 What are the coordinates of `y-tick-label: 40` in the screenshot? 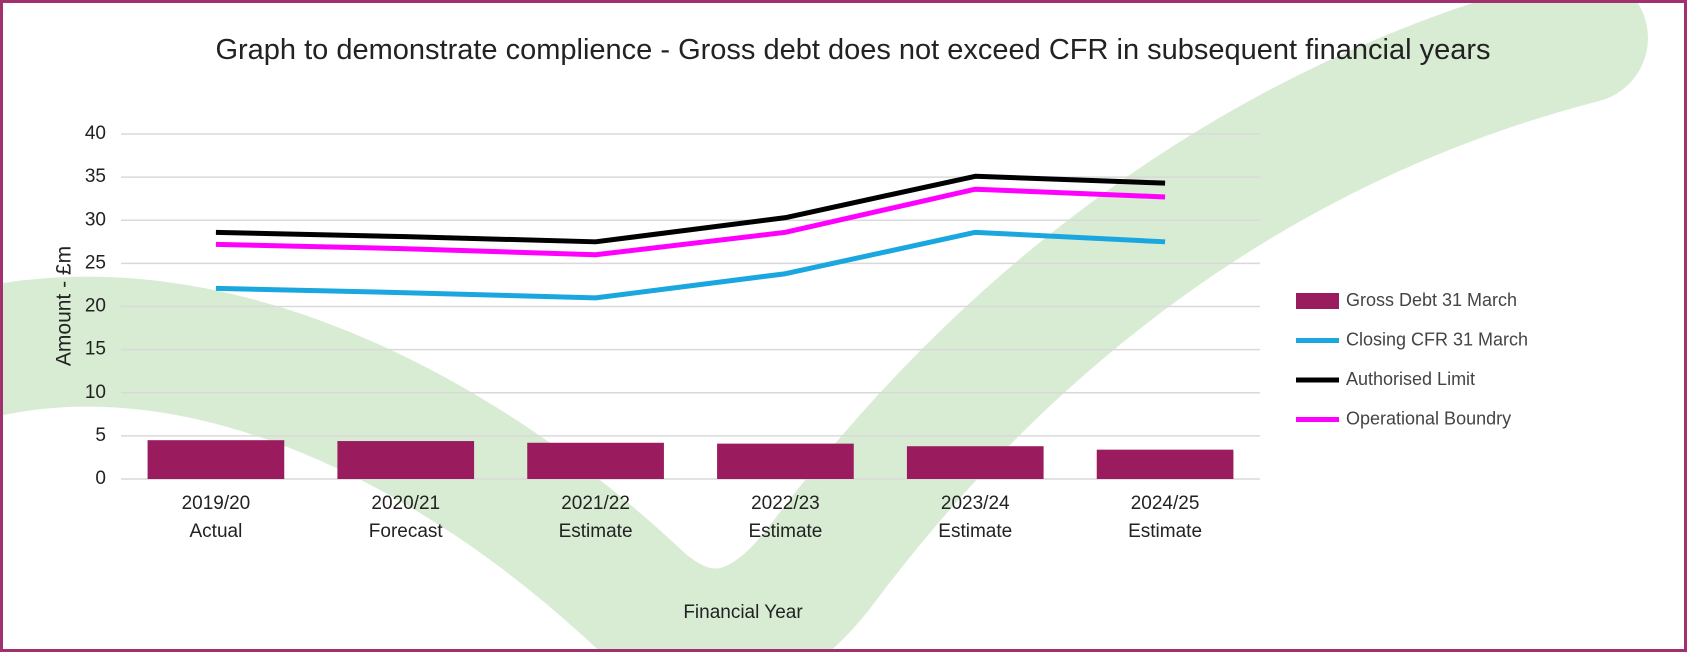 It's located at (95, 133).